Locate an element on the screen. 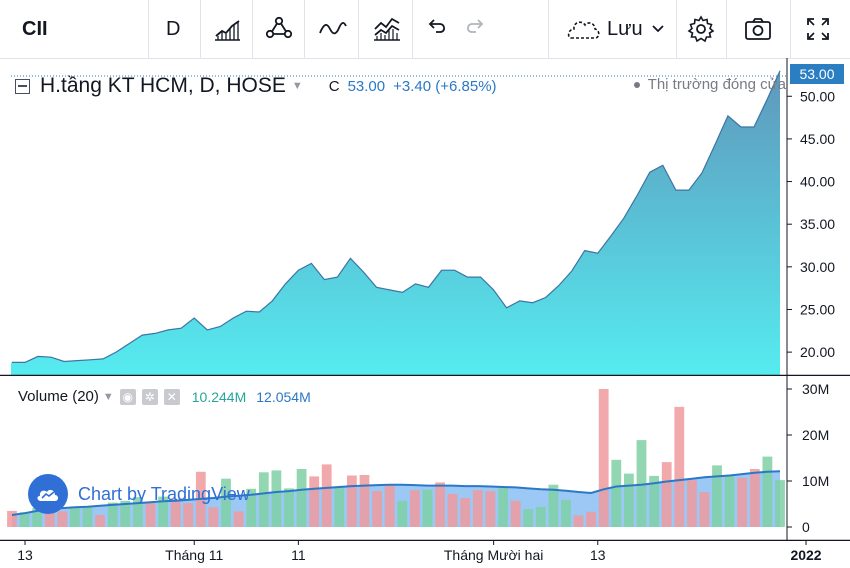  collapse-legend-icon is located at coordinates (22, 86).